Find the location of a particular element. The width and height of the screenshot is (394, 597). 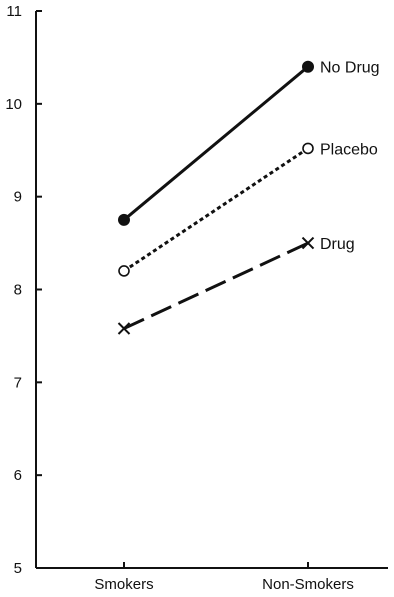

point-drug-0-stroke-b is located at coordinates (124, 328).